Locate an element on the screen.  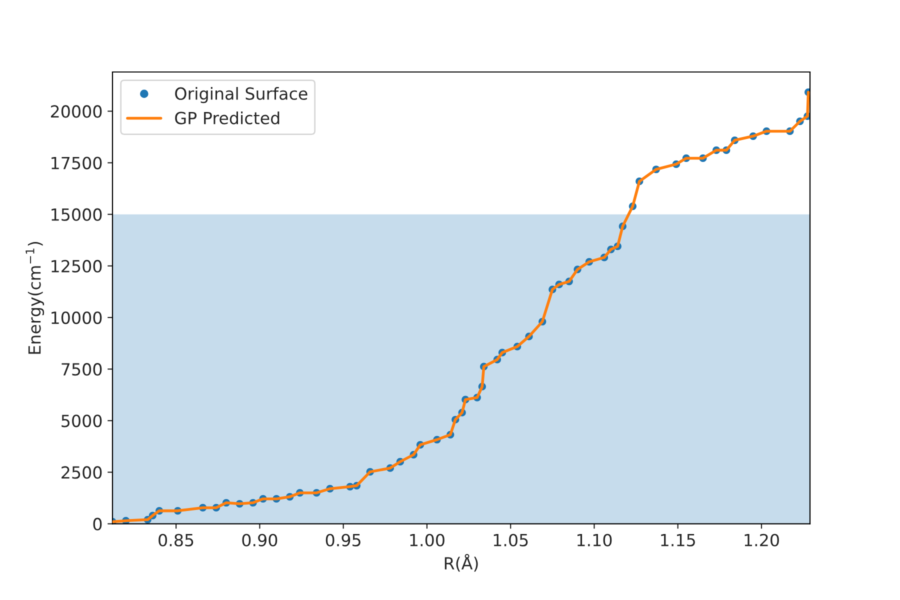
x-axis-title: R(Å) is located at coordinates (461, 563).